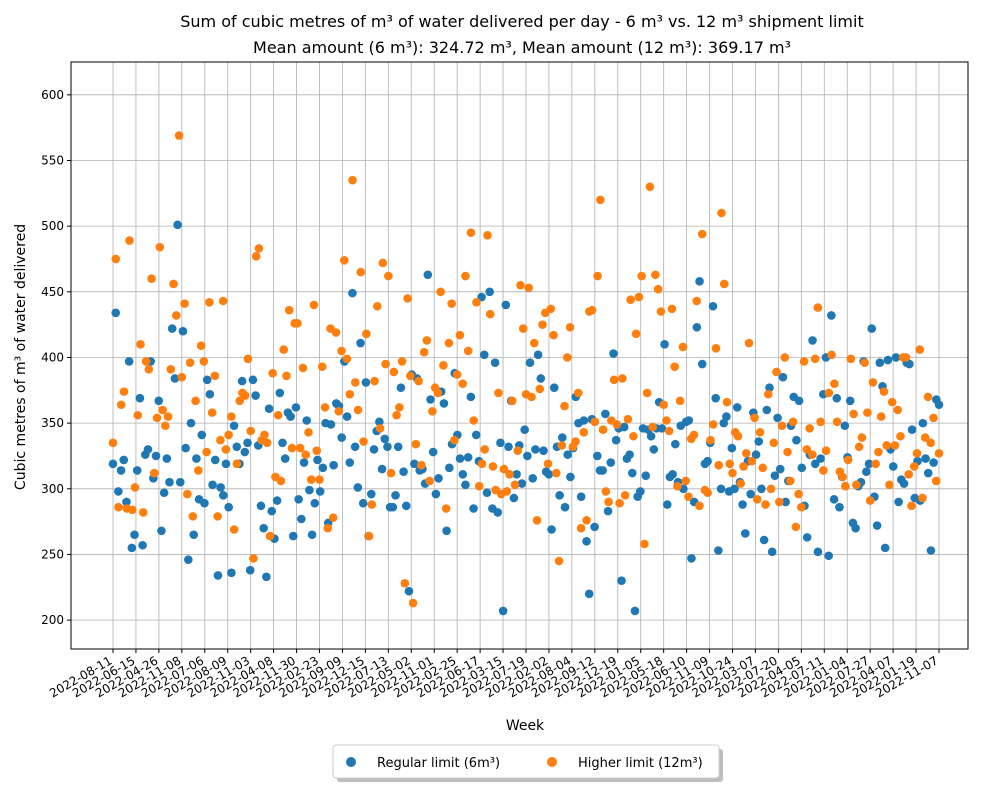 This screenshot has width=989, height=792. Describe the element at coordinates (52, 95) in the screenshot. I see `y-tick-label: 600` at that location.